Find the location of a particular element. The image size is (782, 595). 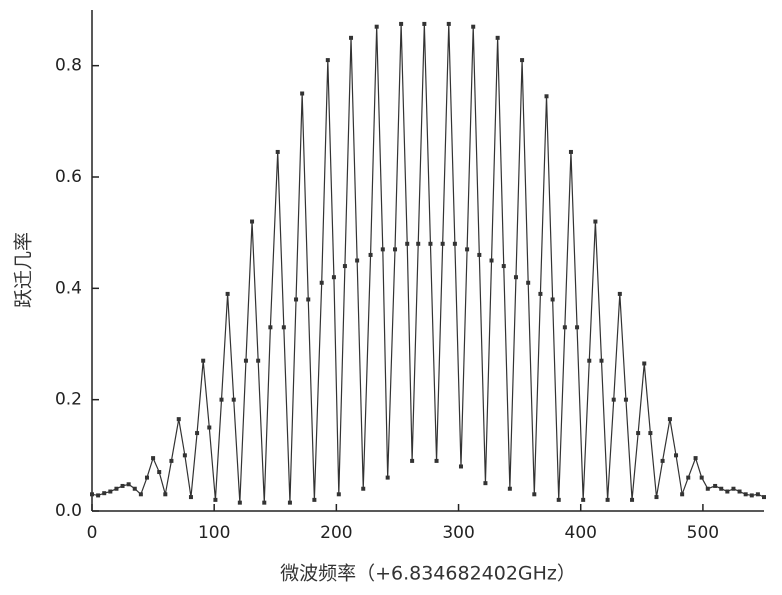

x-tick-label: 300 is located at coordinates (458, 533).